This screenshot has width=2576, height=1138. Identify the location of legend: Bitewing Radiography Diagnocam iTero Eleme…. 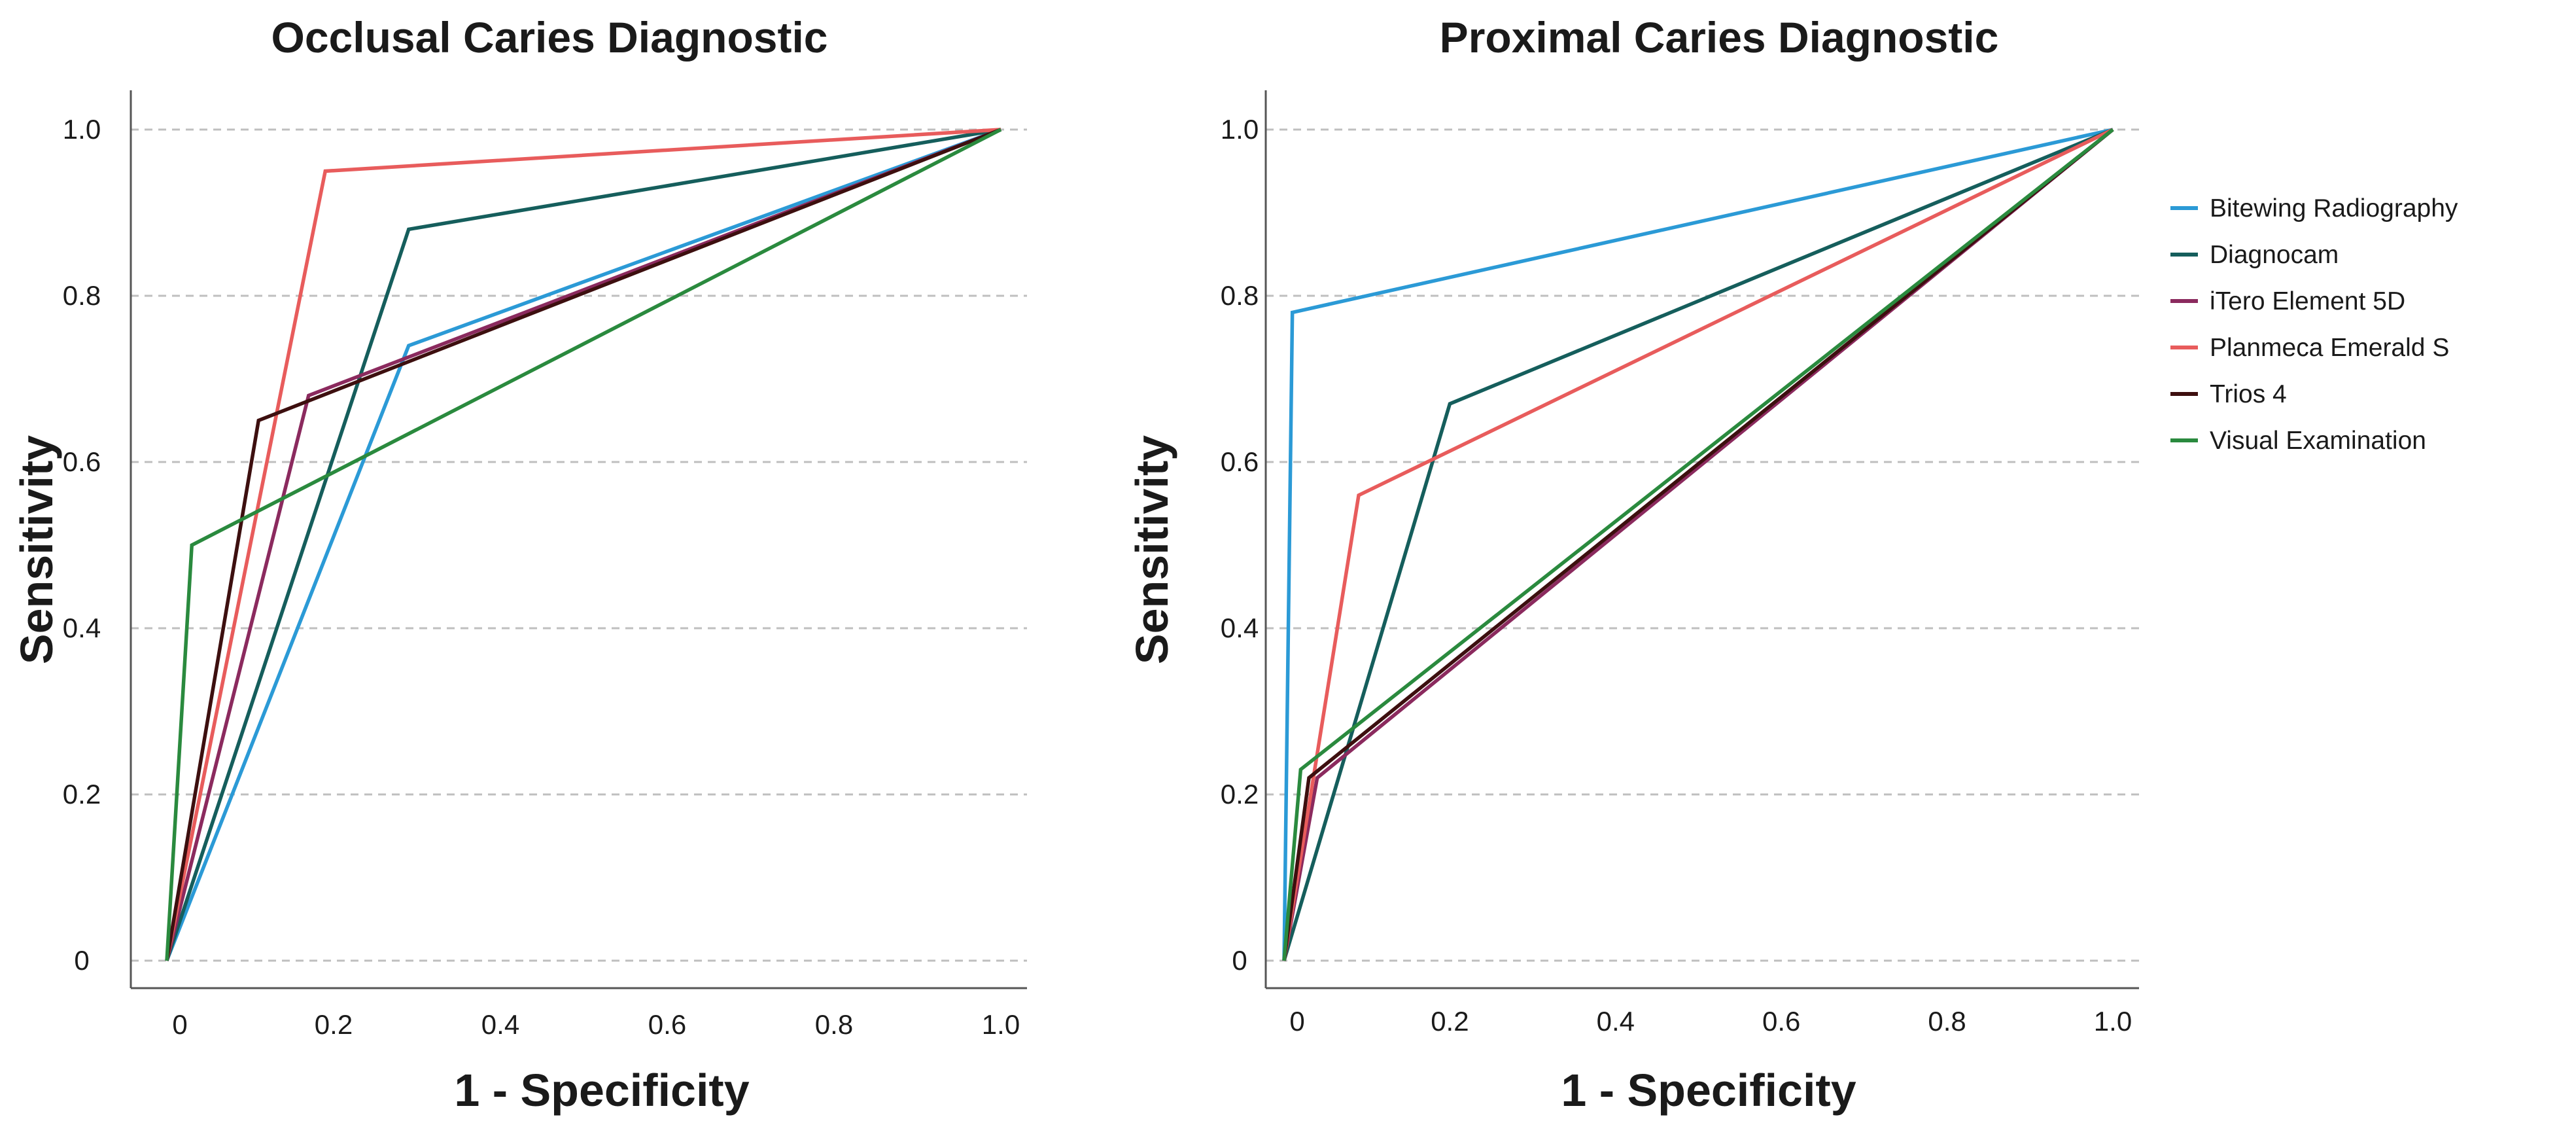
(2314, 324).